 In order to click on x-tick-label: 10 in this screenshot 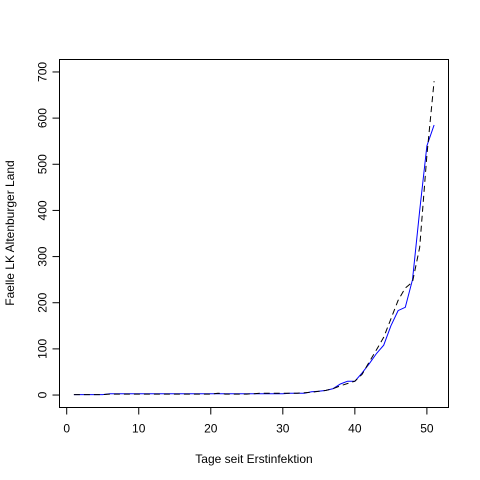, I will do `click(139, 429)`.